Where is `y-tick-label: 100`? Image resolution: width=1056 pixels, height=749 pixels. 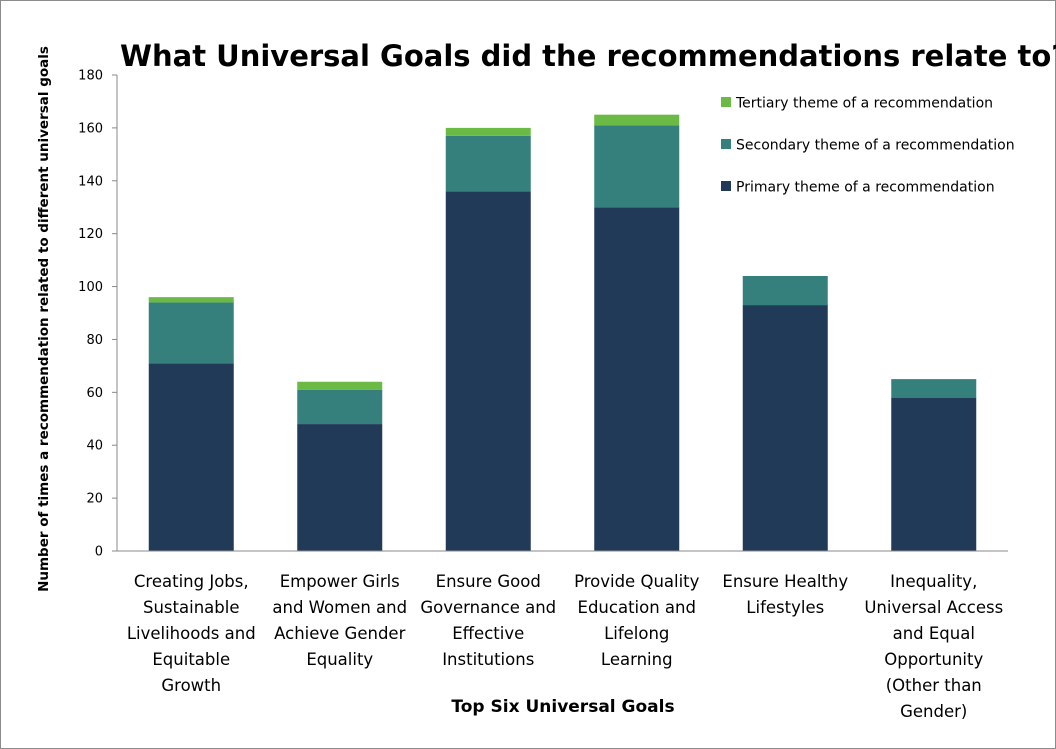 y-tick-label: 100 is located at coordinates (90, 287).